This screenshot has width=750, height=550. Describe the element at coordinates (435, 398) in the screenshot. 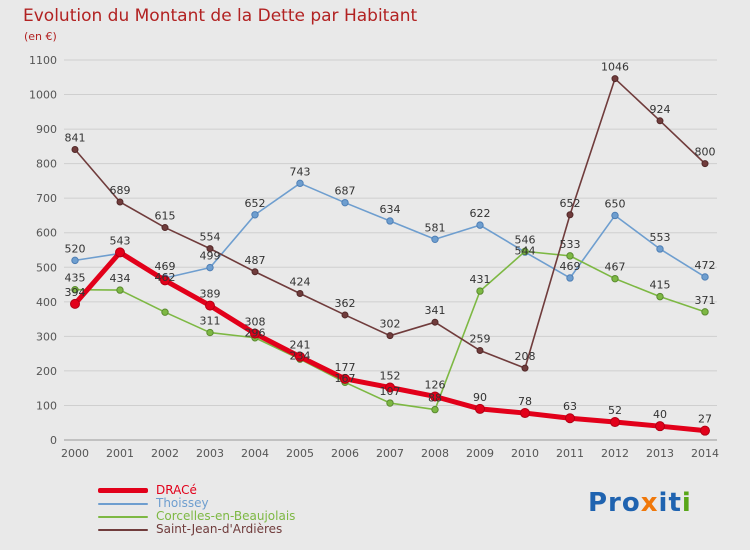

I see `svg-text: 88` at that location.